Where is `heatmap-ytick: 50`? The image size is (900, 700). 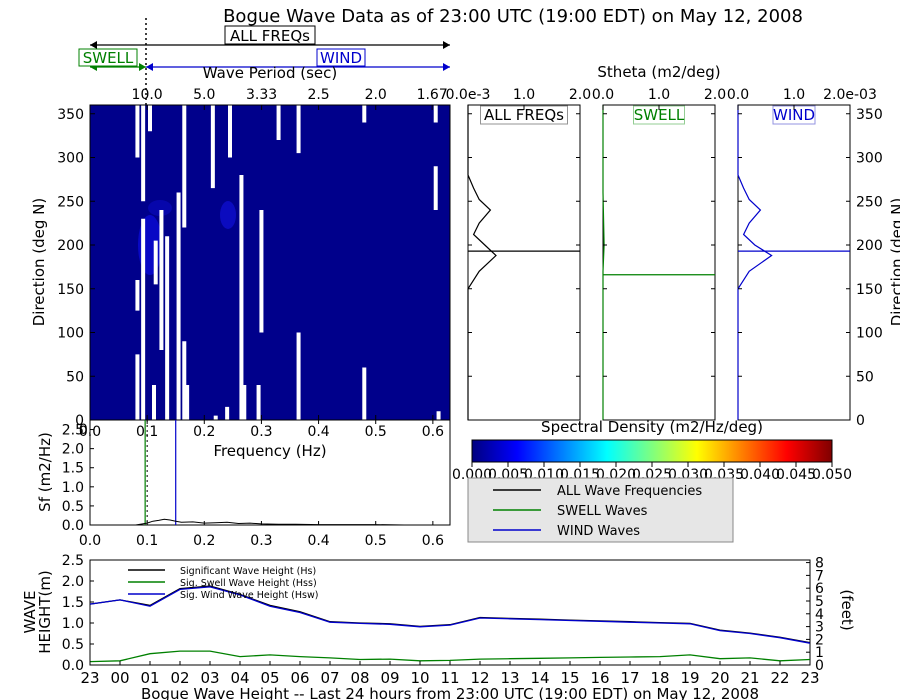 heatmap-ytick: 50 is located at coordinates (75, 377).